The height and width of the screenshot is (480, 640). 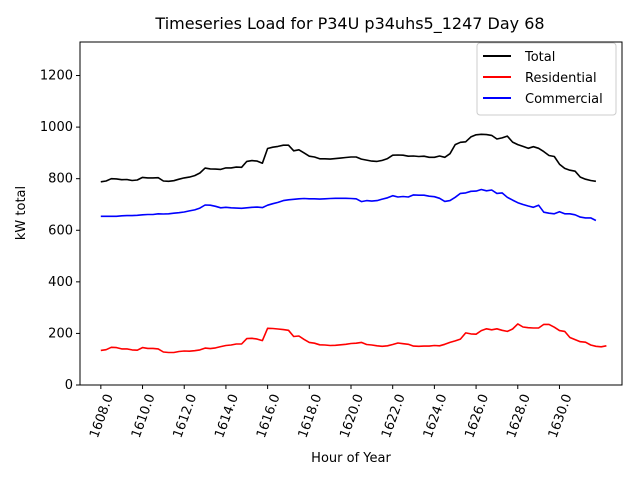 I want to click on legend-box, so click(x=546, y=79).